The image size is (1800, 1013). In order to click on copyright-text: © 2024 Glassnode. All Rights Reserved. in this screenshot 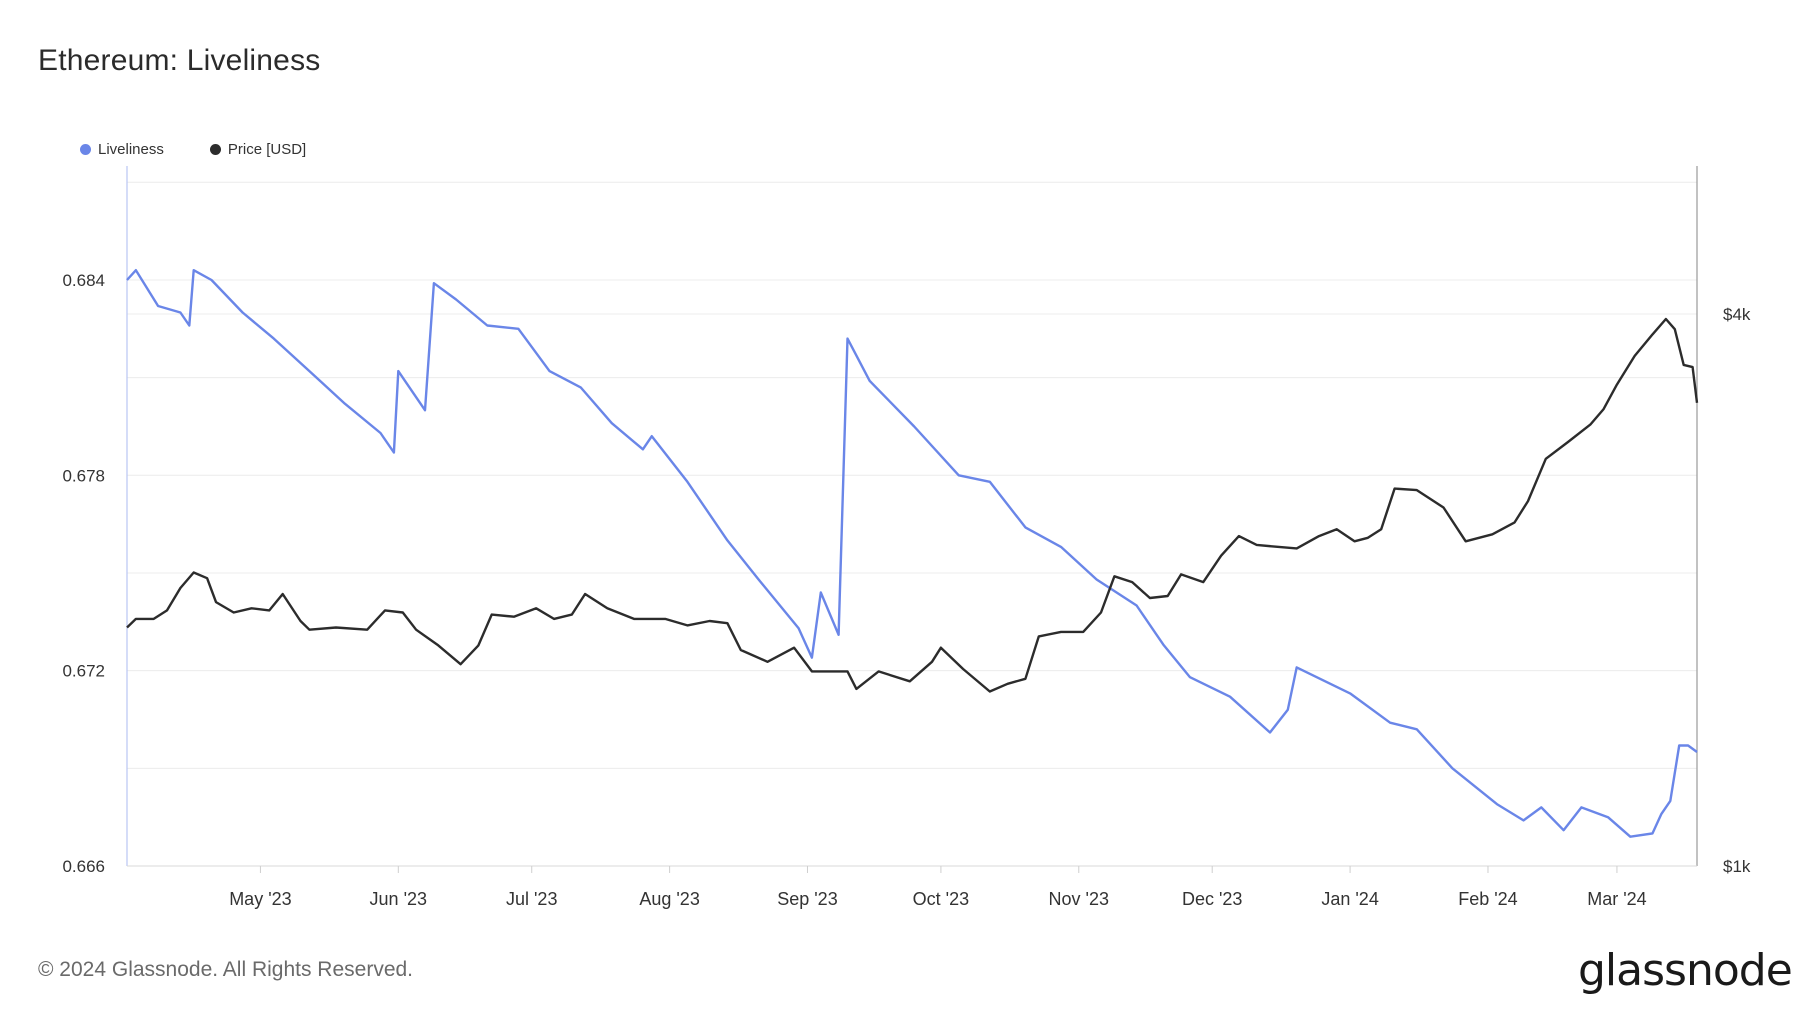, I will do `click(226, 969)`.